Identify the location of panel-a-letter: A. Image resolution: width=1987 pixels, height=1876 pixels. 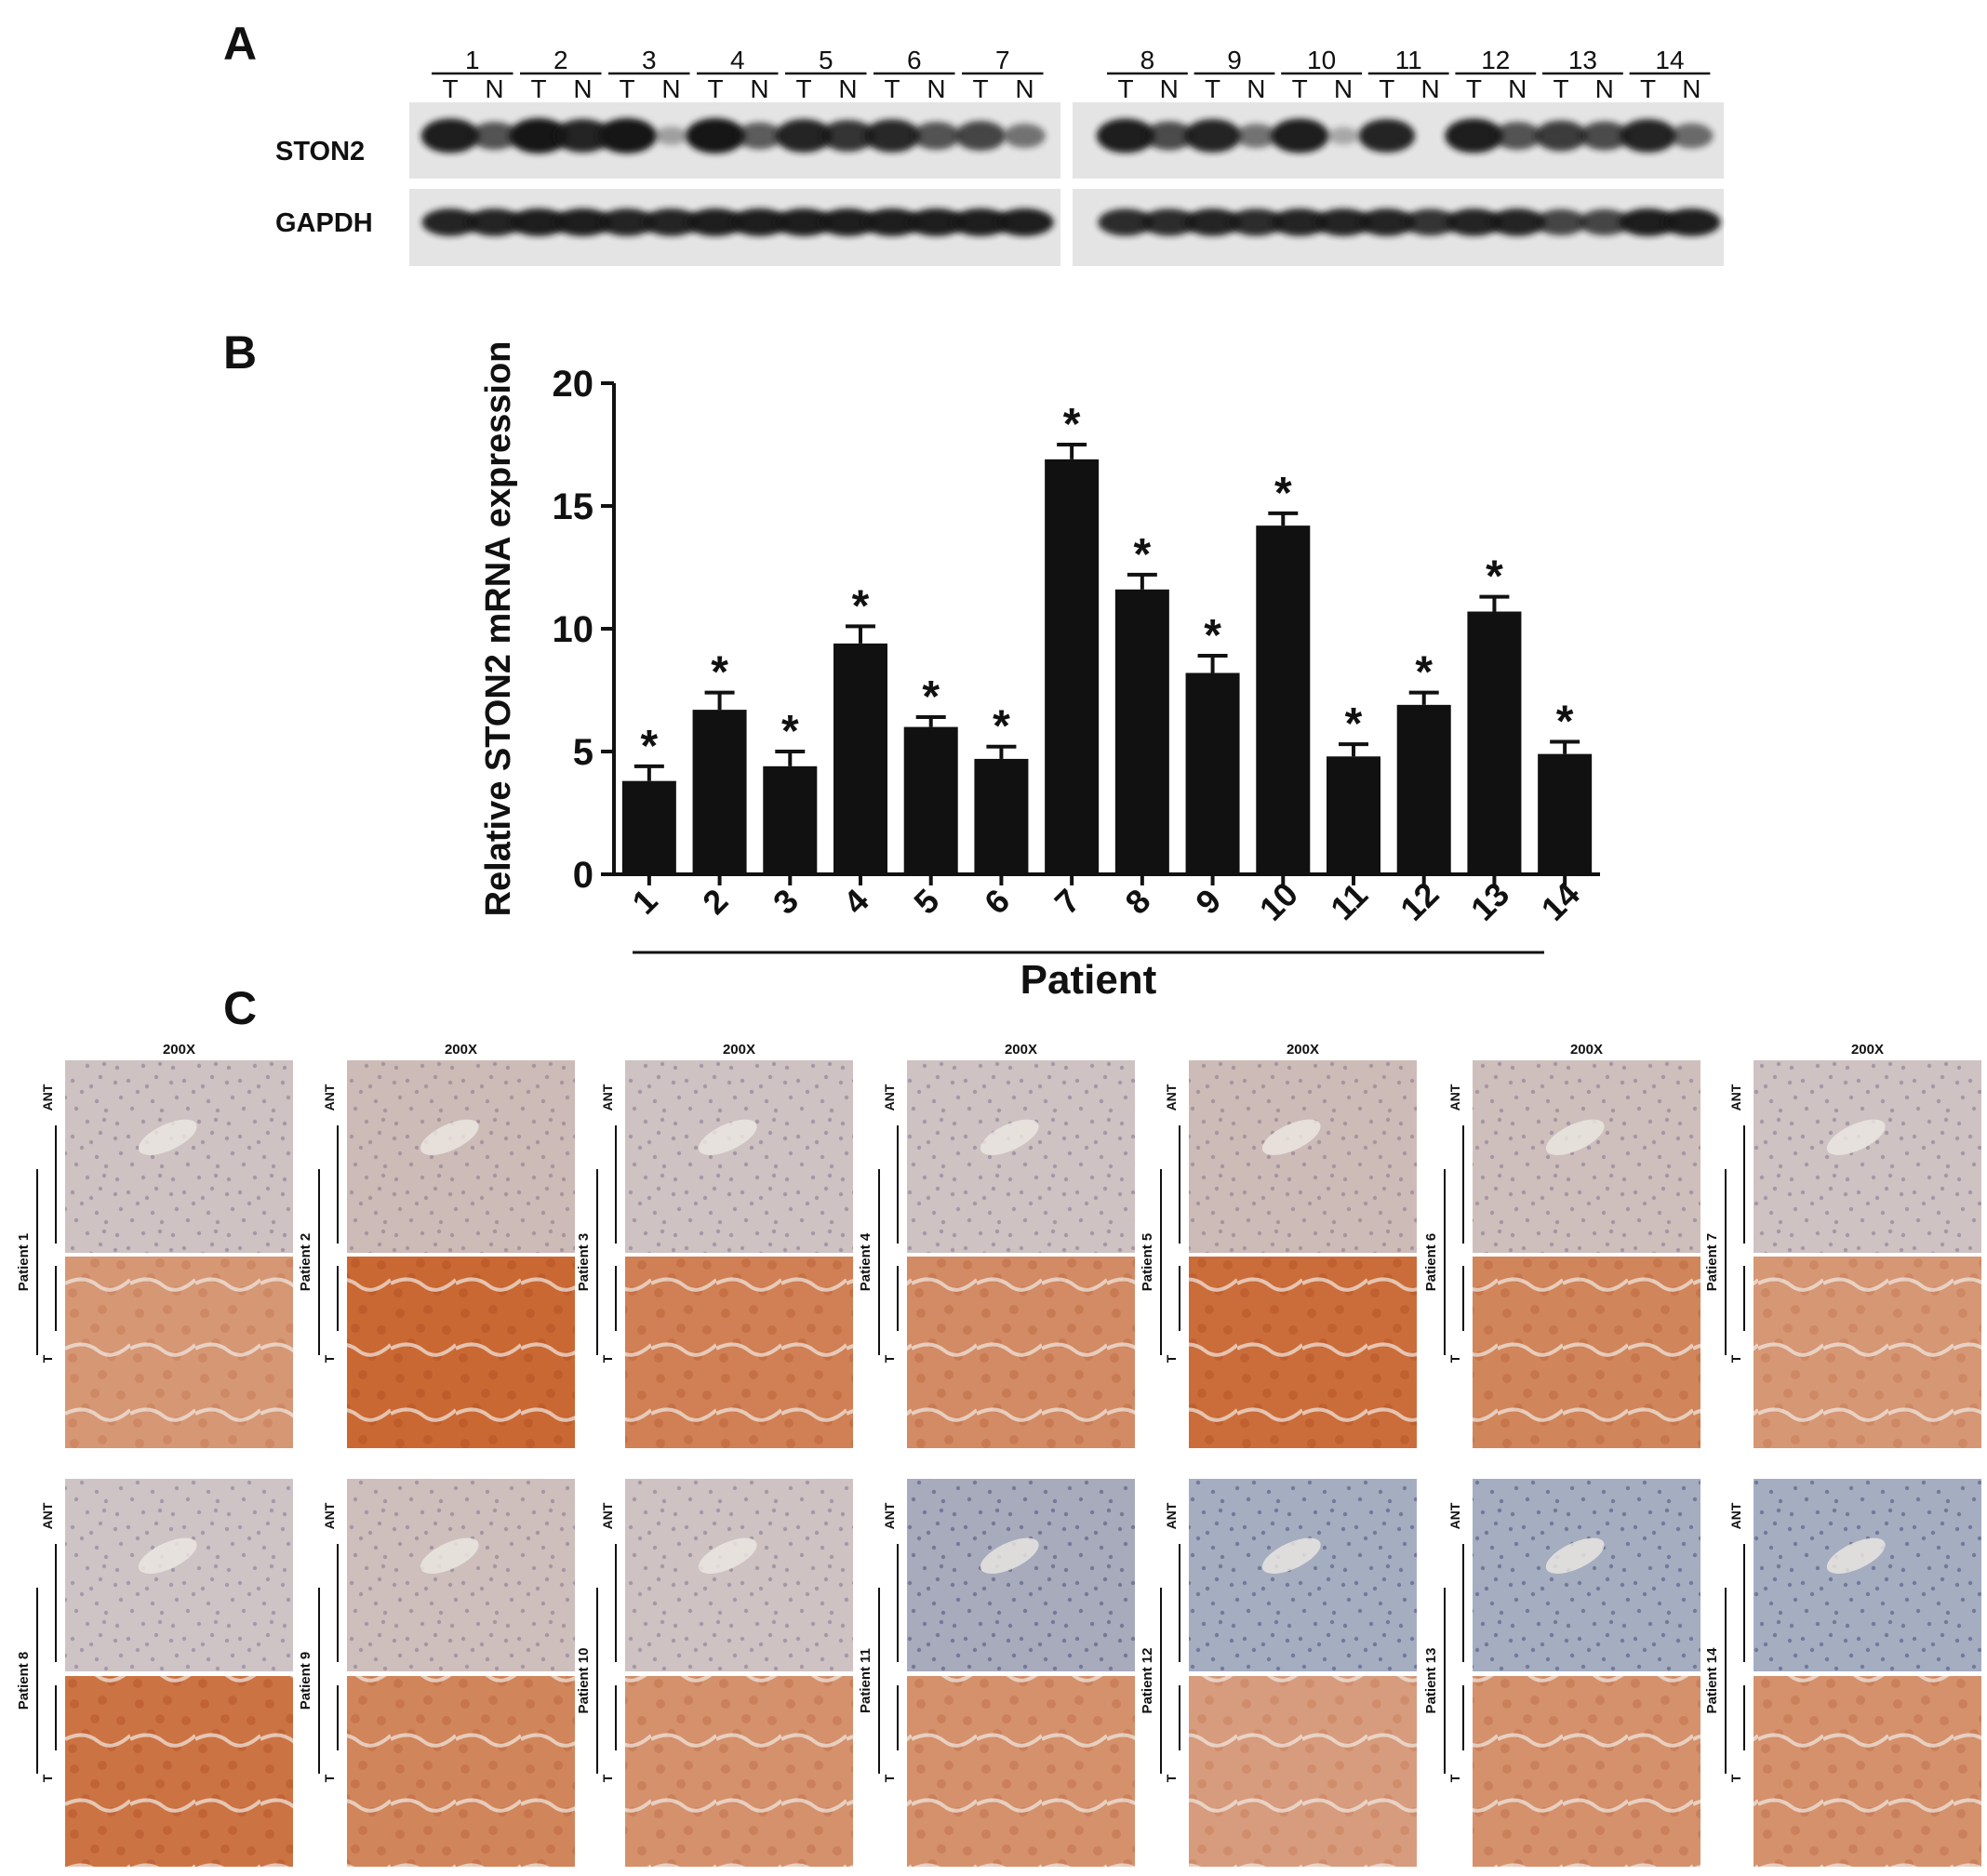
(240, 44).